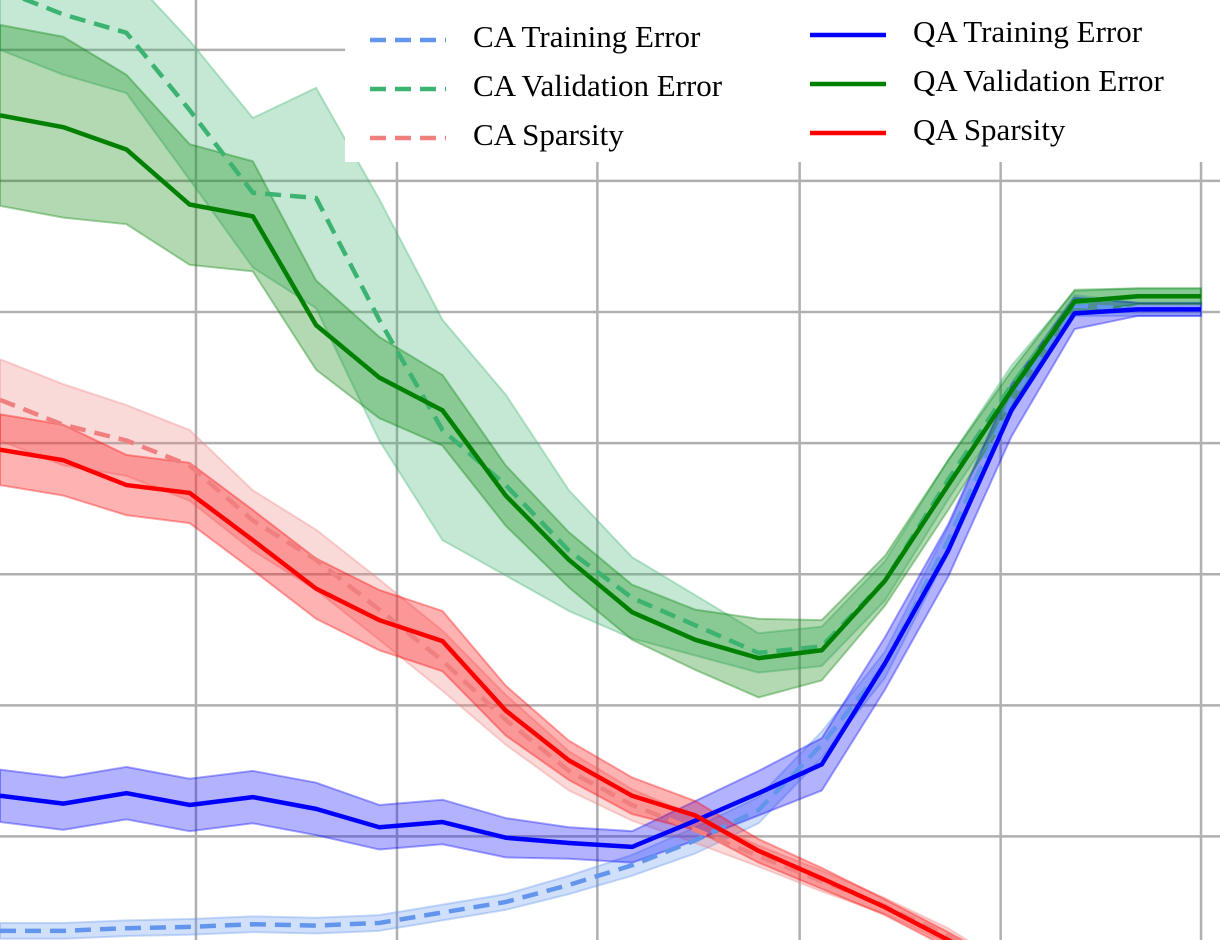 This screenshot has width=1220, height=940. I want to click on legend-label: QA Sparsity, so click(989, 129).